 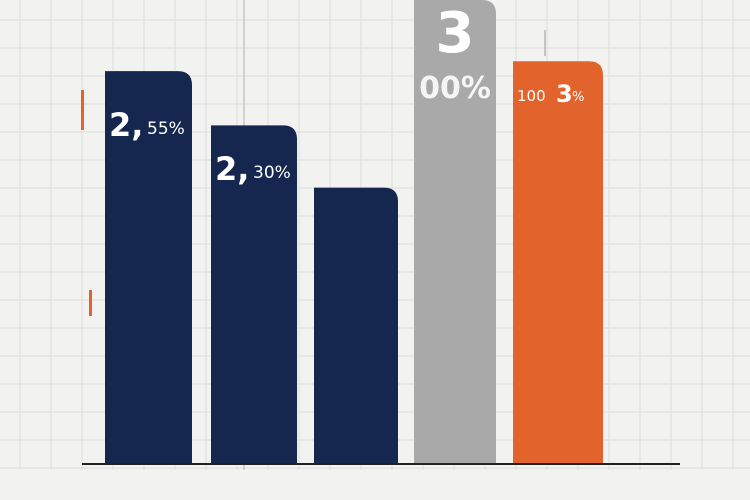 I want to click on bar-label-percent: 00%, so click(x=455, y=88).